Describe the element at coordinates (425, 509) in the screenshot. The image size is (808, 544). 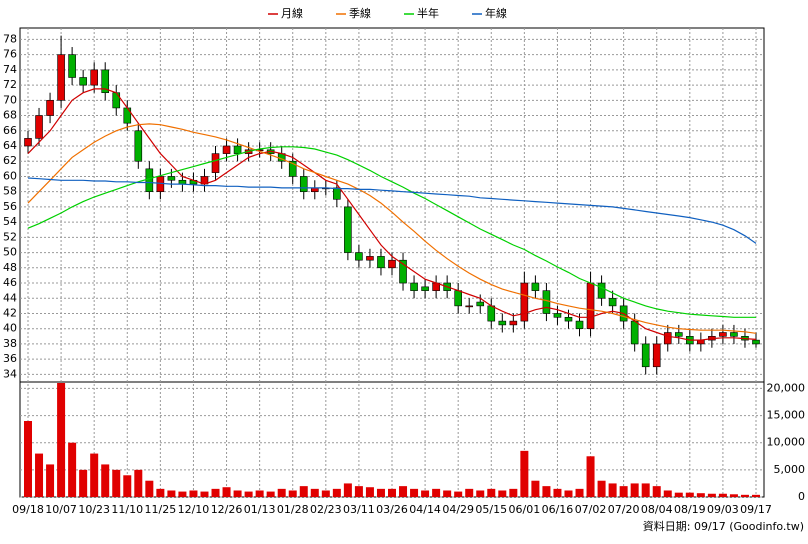
I see `x-tick-label: 04/14` at that location.